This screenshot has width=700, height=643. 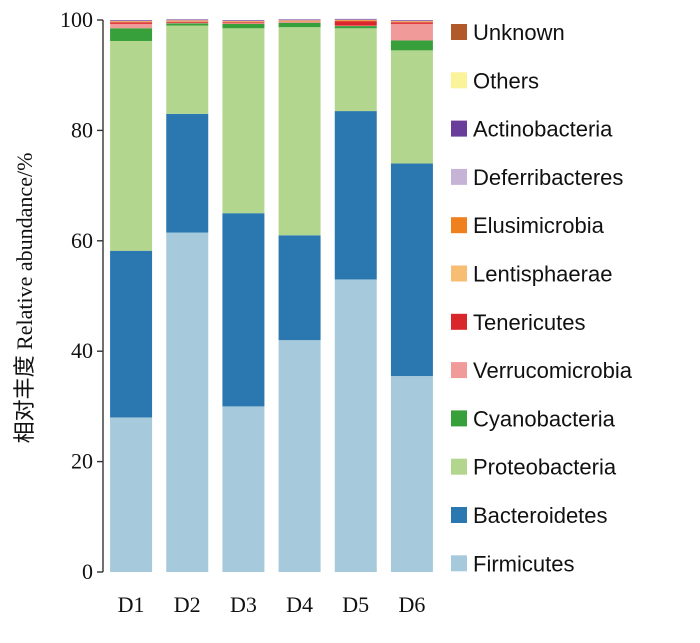 I want to click on bar-segment-tenericutes-d2, so click(x=187, y=22).